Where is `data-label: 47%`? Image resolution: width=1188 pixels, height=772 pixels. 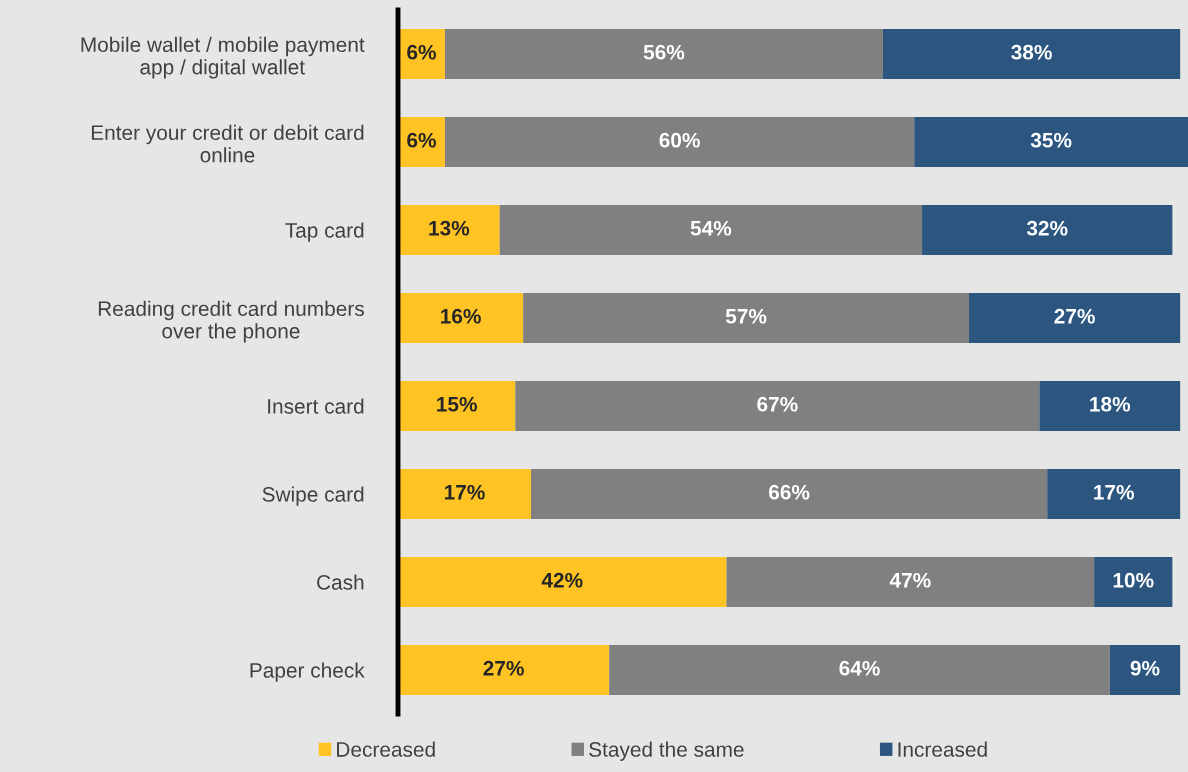
data-label: 47% is located at coordinates (910, 580).